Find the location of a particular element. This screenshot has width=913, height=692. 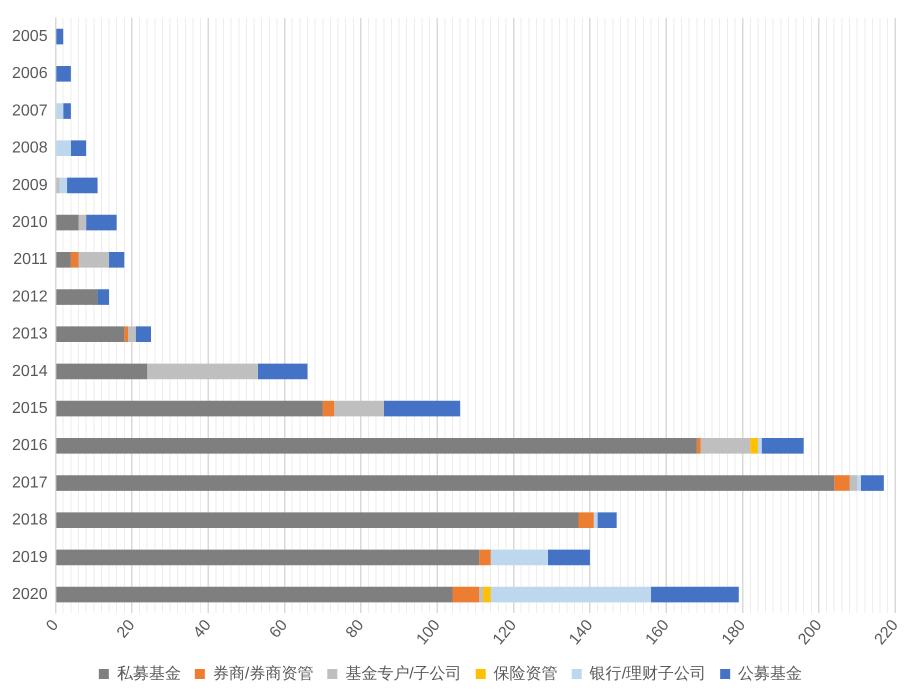

legend-label: 银行/理财子公司 is located at coordinates (647, 673).